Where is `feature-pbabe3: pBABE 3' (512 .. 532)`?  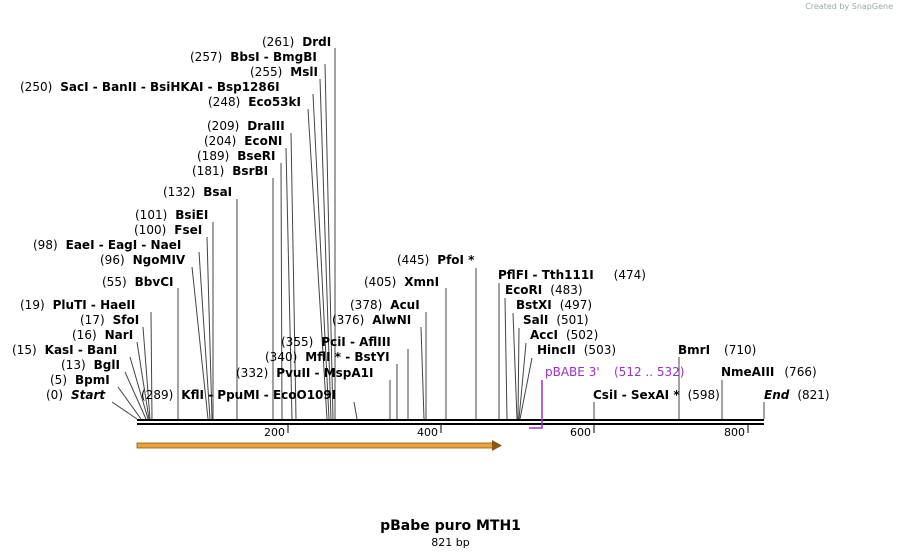 feature-pbabe3: pBABE 3' (512 .. 532) is located at coordinates (606, 397).